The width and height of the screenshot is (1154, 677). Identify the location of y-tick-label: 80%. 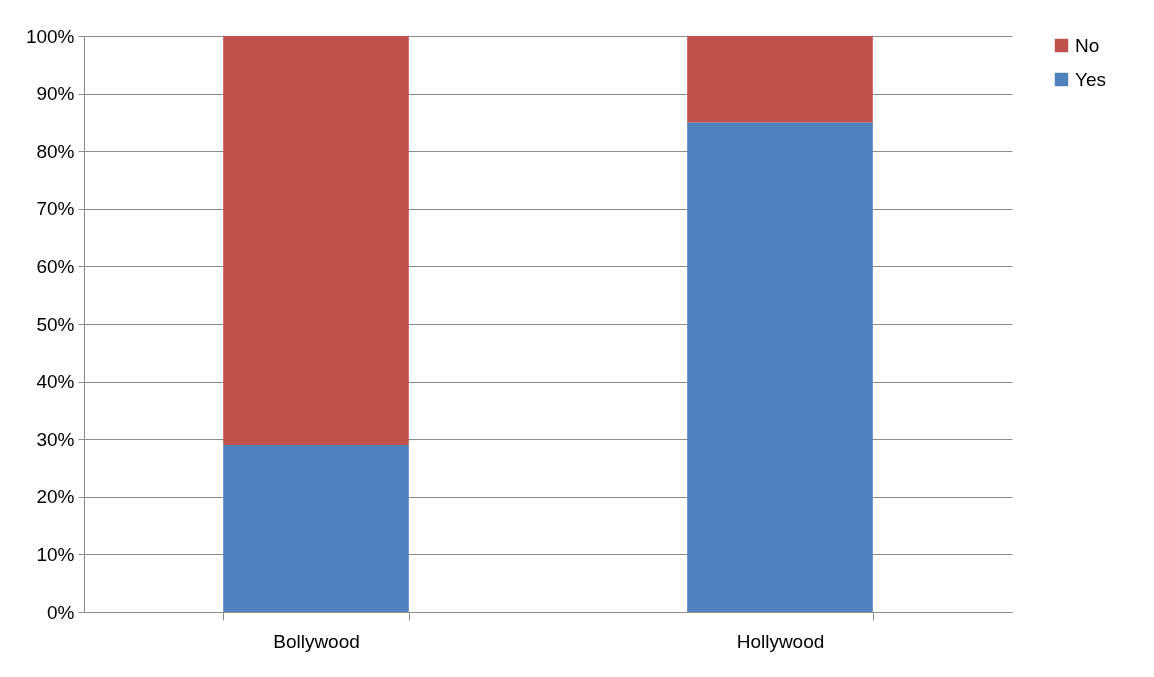
(55, 151).